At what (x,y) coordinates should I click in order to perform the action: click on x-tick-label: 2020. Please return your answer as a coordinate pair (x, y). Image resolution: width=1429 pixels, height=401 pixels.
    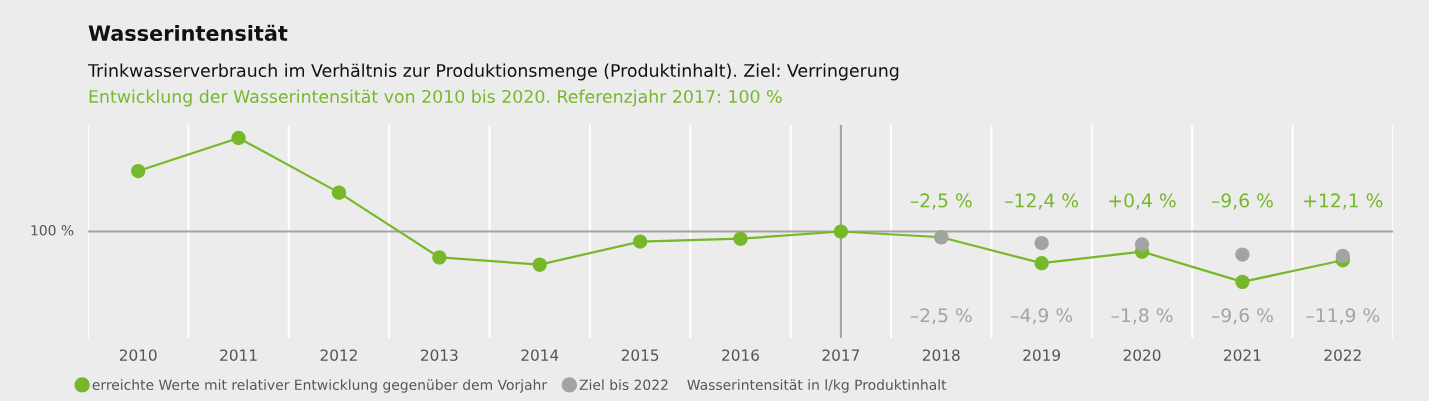
    Looking at the image, I should click on (1142, 355).